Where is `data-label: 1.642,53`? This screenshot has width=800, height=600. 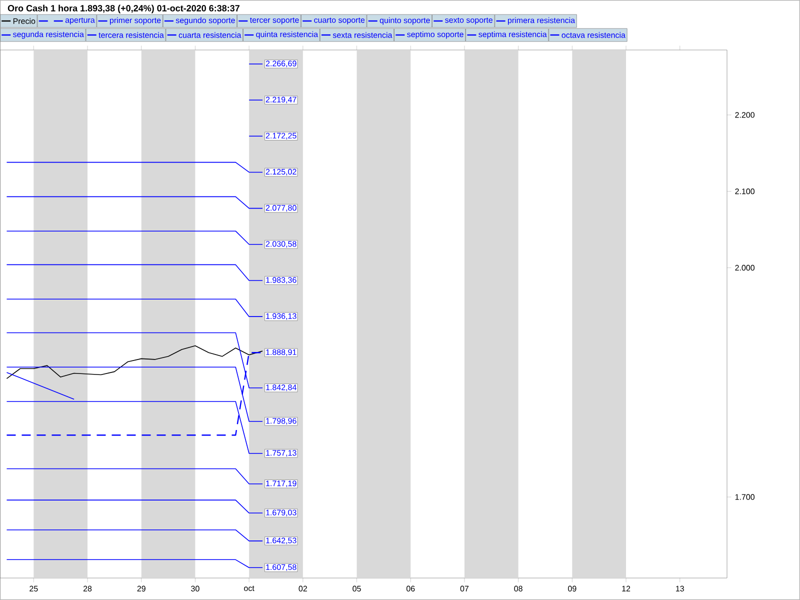 data-label: 1.642,53 is located at coordinates (281, 541).